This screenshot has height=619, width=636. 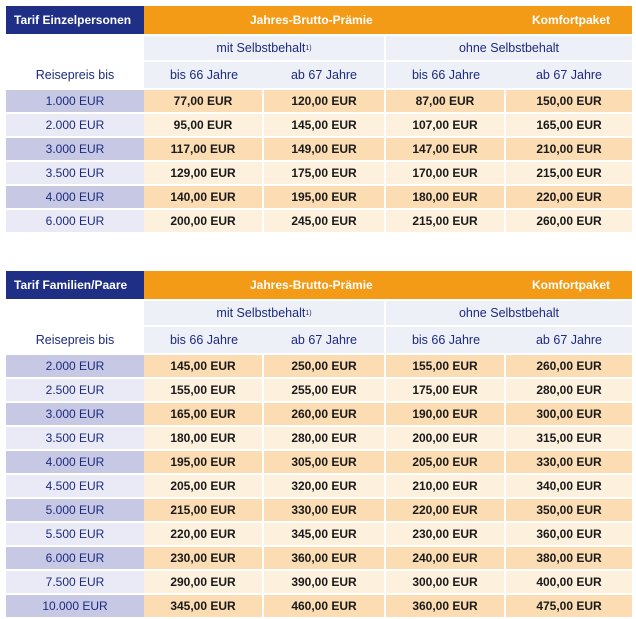 I want to click on premium-cell: 95,00 EUR, so click(x=203, y=125).